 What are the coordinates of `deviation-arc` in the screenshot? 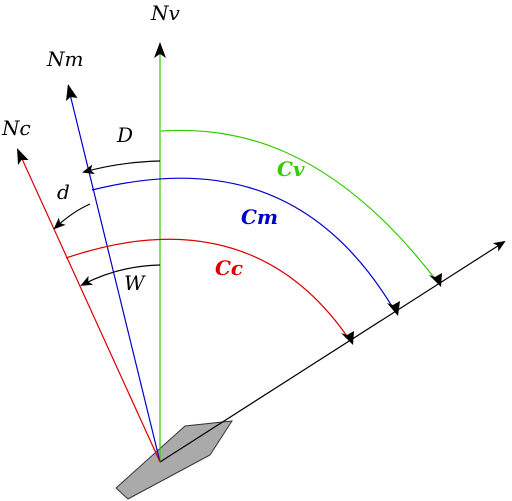 It's located at (72, 216).